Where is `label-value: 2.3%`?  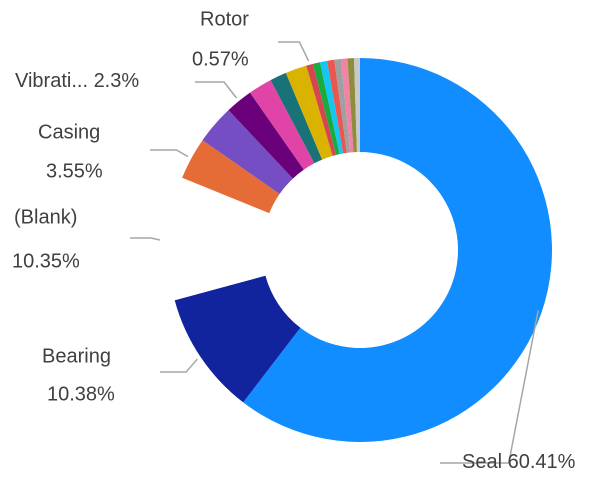
label-value: 2.3% is located at coordinates (117, 81).